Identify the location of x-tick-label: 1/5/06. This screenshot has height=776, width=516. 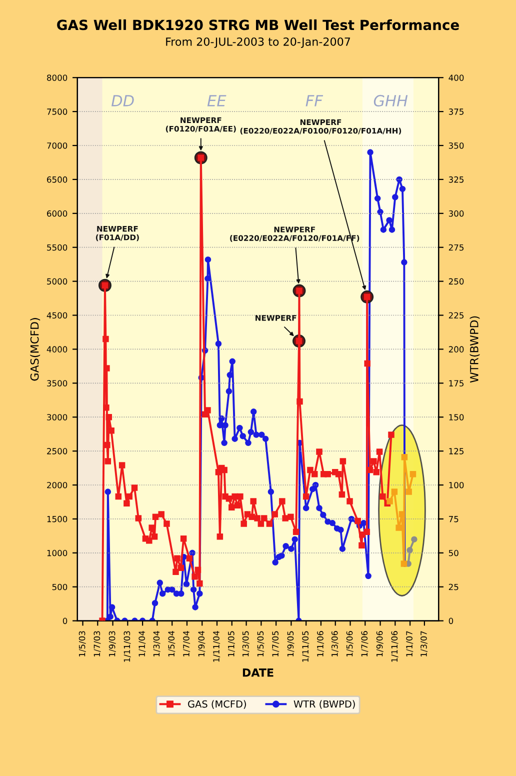
(350, 643).